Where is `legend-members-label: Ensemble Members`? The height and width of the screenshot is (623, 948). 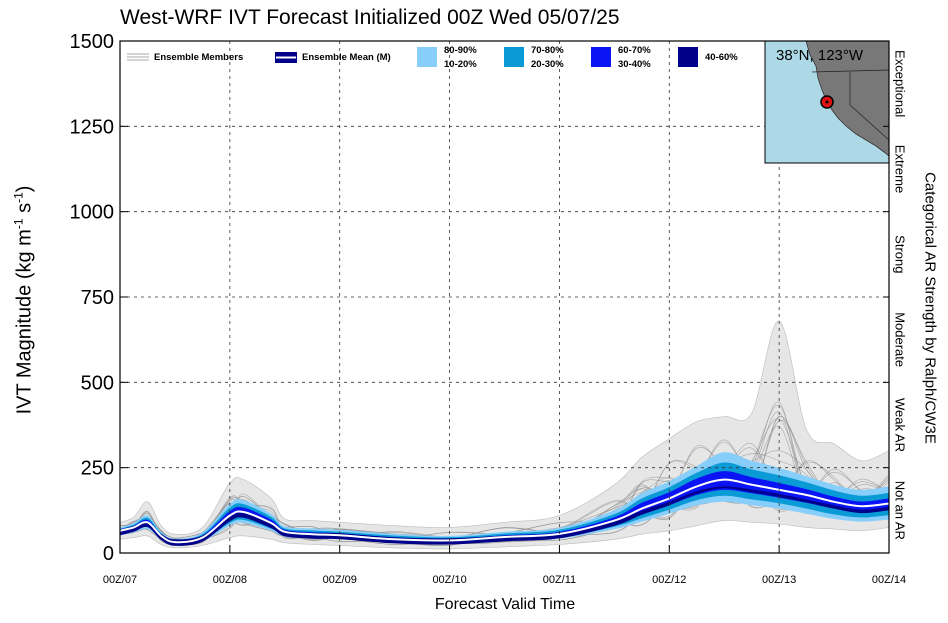 legend-members-label: Ensemble Members is located at coordinates (199, 57).